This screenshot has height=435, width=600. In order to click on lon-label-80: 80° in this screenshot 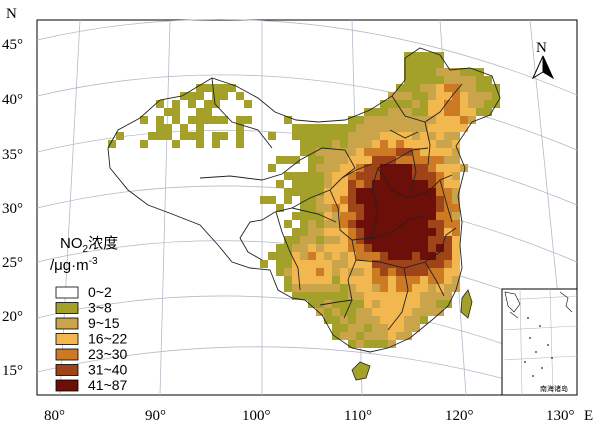, I will do `click(54, 416)`.